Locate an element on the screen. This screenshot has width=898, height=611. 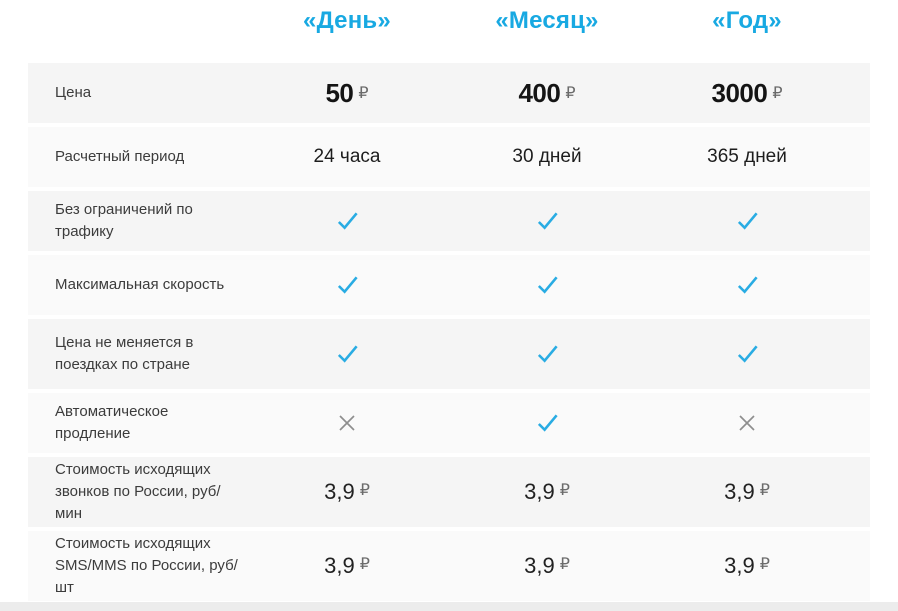
amount-value: 3000 is located at coordinates (739, 92).